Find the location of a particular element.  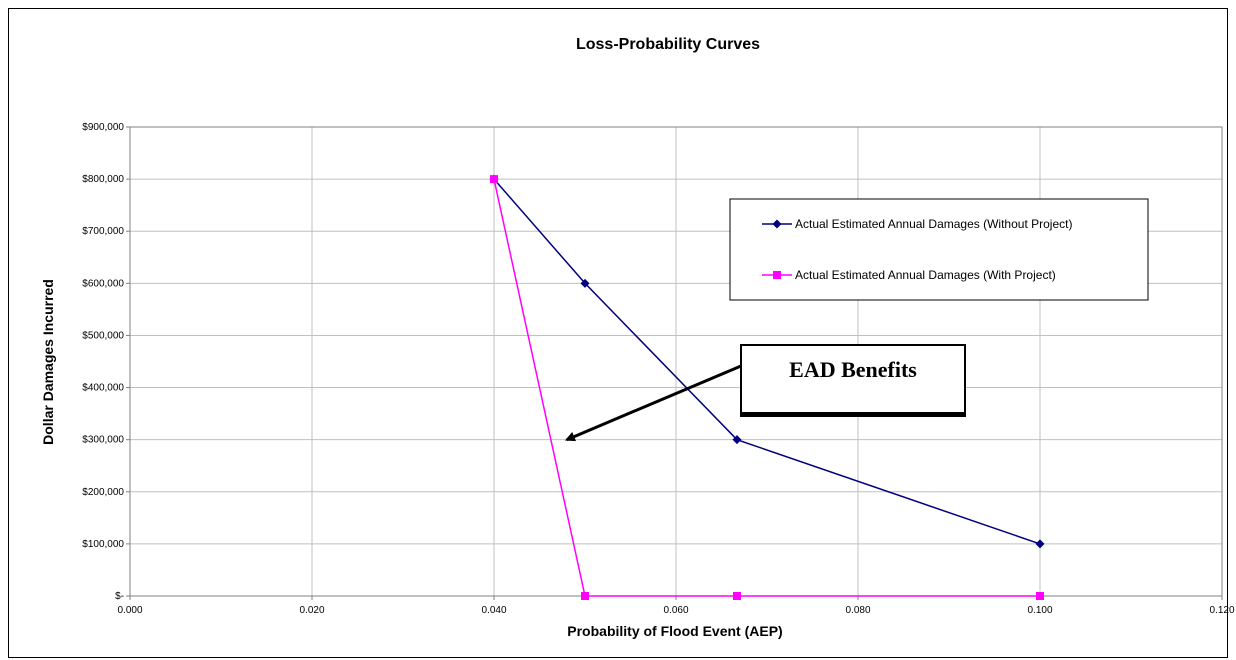

legend-marker-square is located at coordinates (777, 275).